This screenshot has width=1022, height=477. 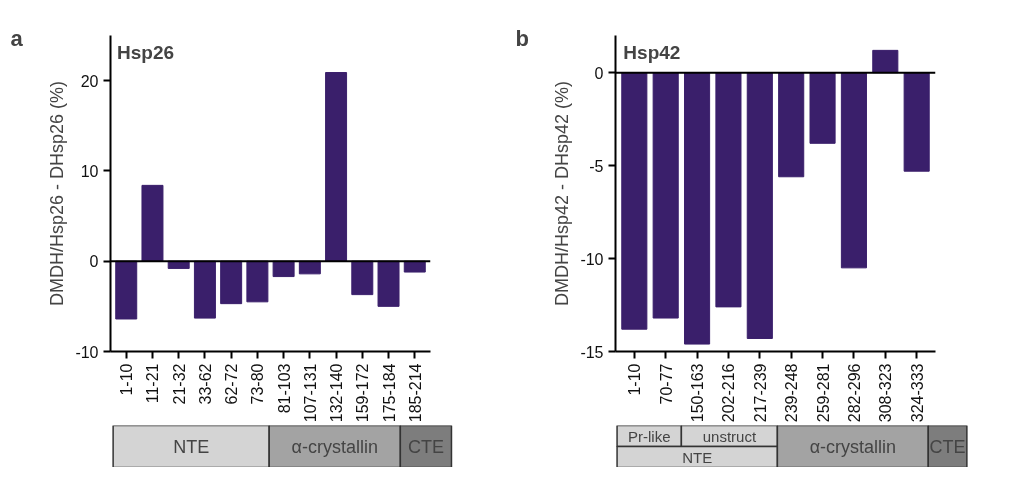 I want to click on x-tick-label: 324-333, so click(x=917, y=393).